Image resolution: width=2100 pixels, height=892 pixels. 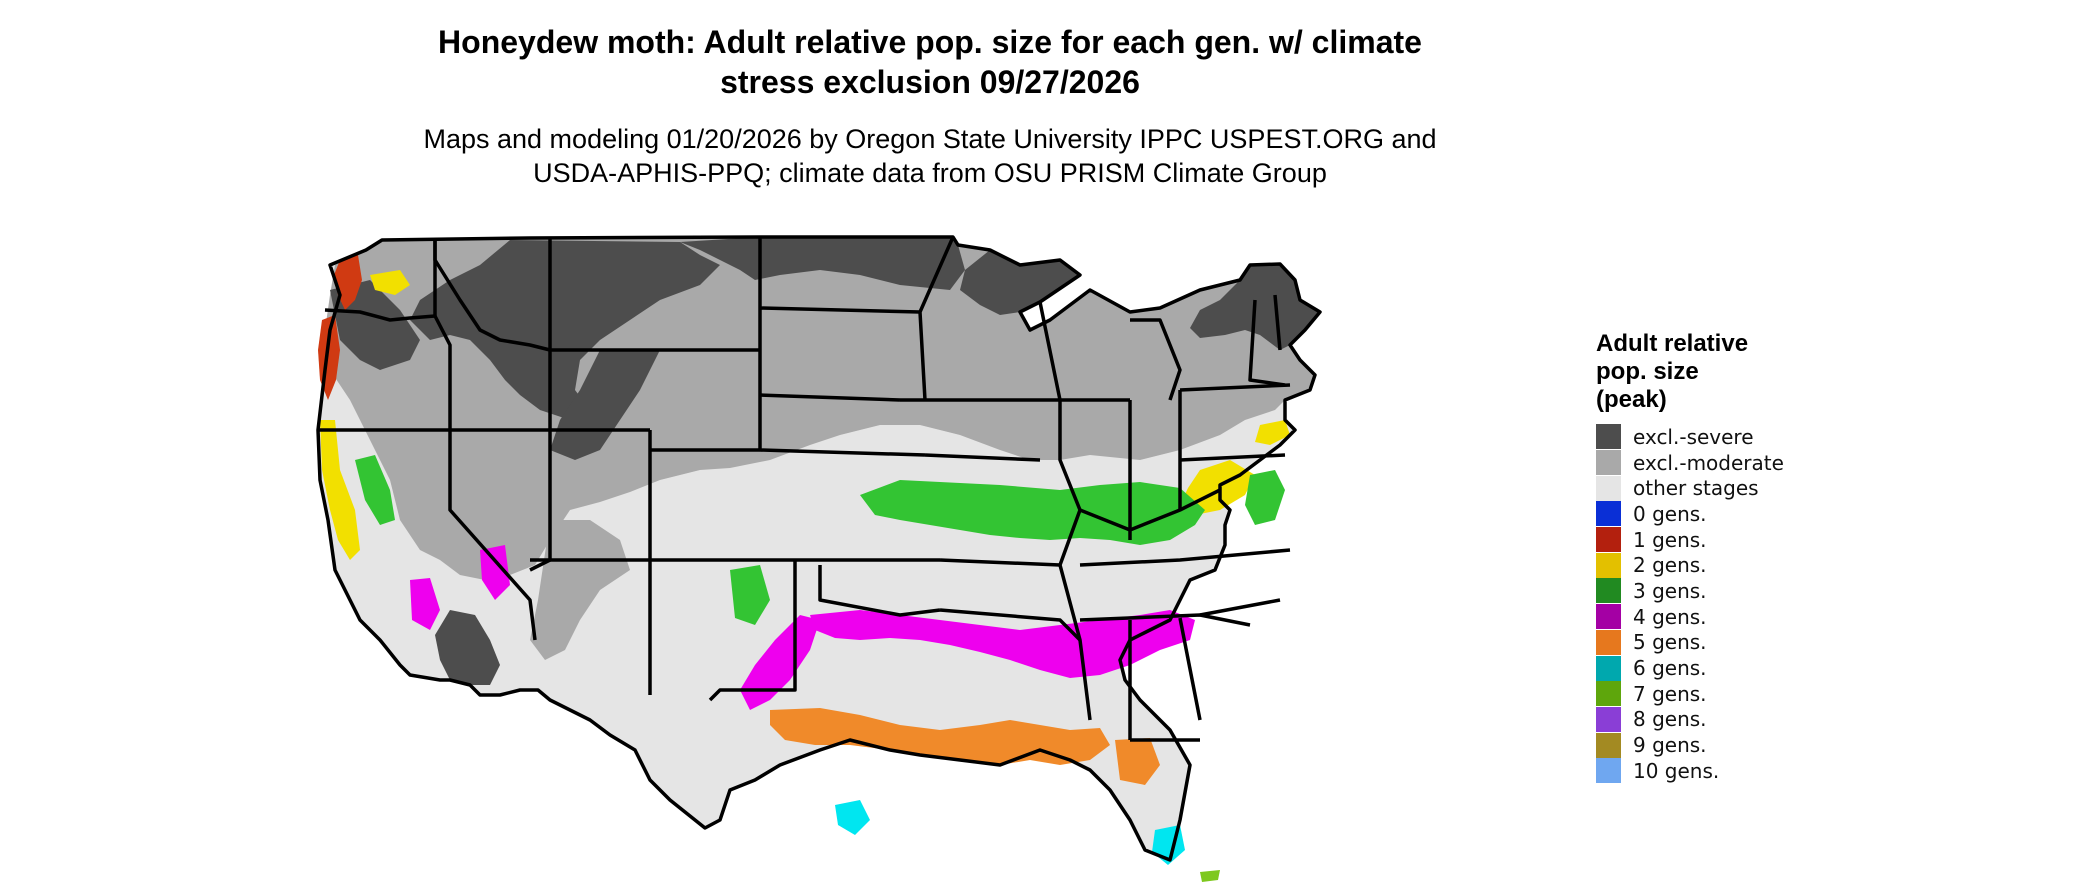 I want to click on legend-item: excl.-severe, so click(x=1726, y=437).